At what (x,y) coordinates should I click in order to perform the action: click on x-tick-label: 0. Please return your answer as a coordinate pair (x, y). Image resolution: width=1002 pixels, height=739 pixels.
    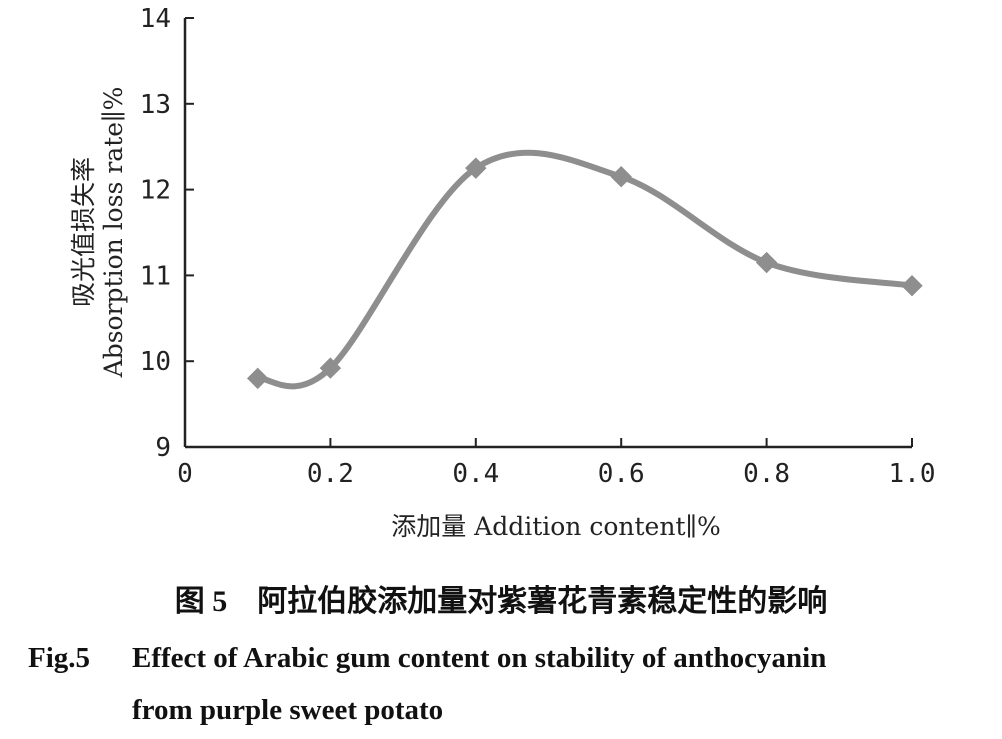
    Looking at the image, I should click on (185, 474).